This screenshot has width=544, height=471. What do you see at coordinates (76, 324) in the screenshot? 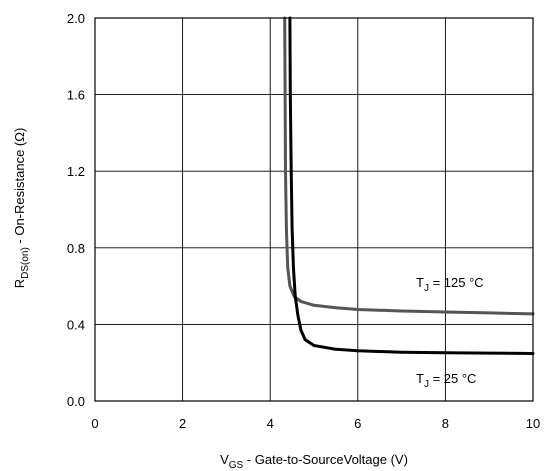
I see `y-tick-label: 0.4` at bounding box center [76, 324].